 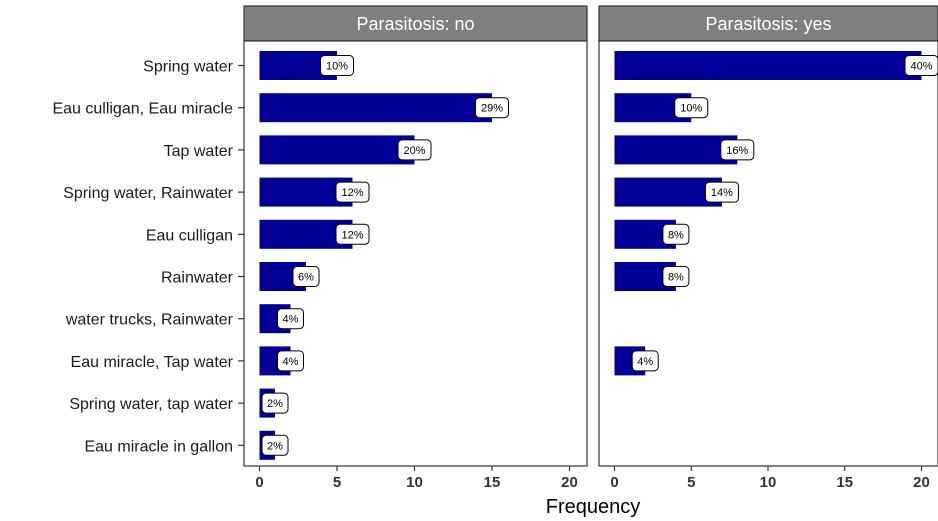 What do you see at coordinates (188, 67) in the screenshot?
I see `category-label: Spring water` at bounding box center [188, 67].